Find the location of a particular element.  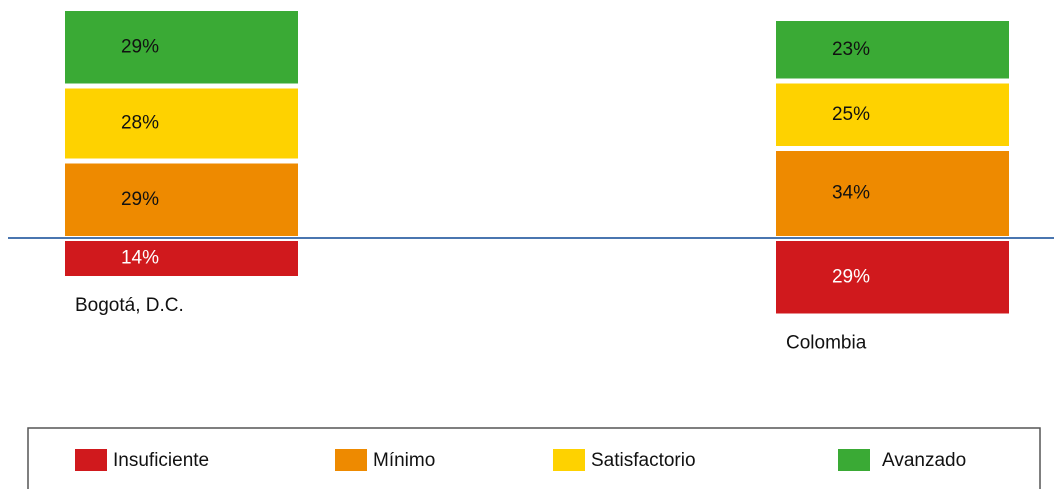

category-label: Colombia is located at coordinates (826, 343).